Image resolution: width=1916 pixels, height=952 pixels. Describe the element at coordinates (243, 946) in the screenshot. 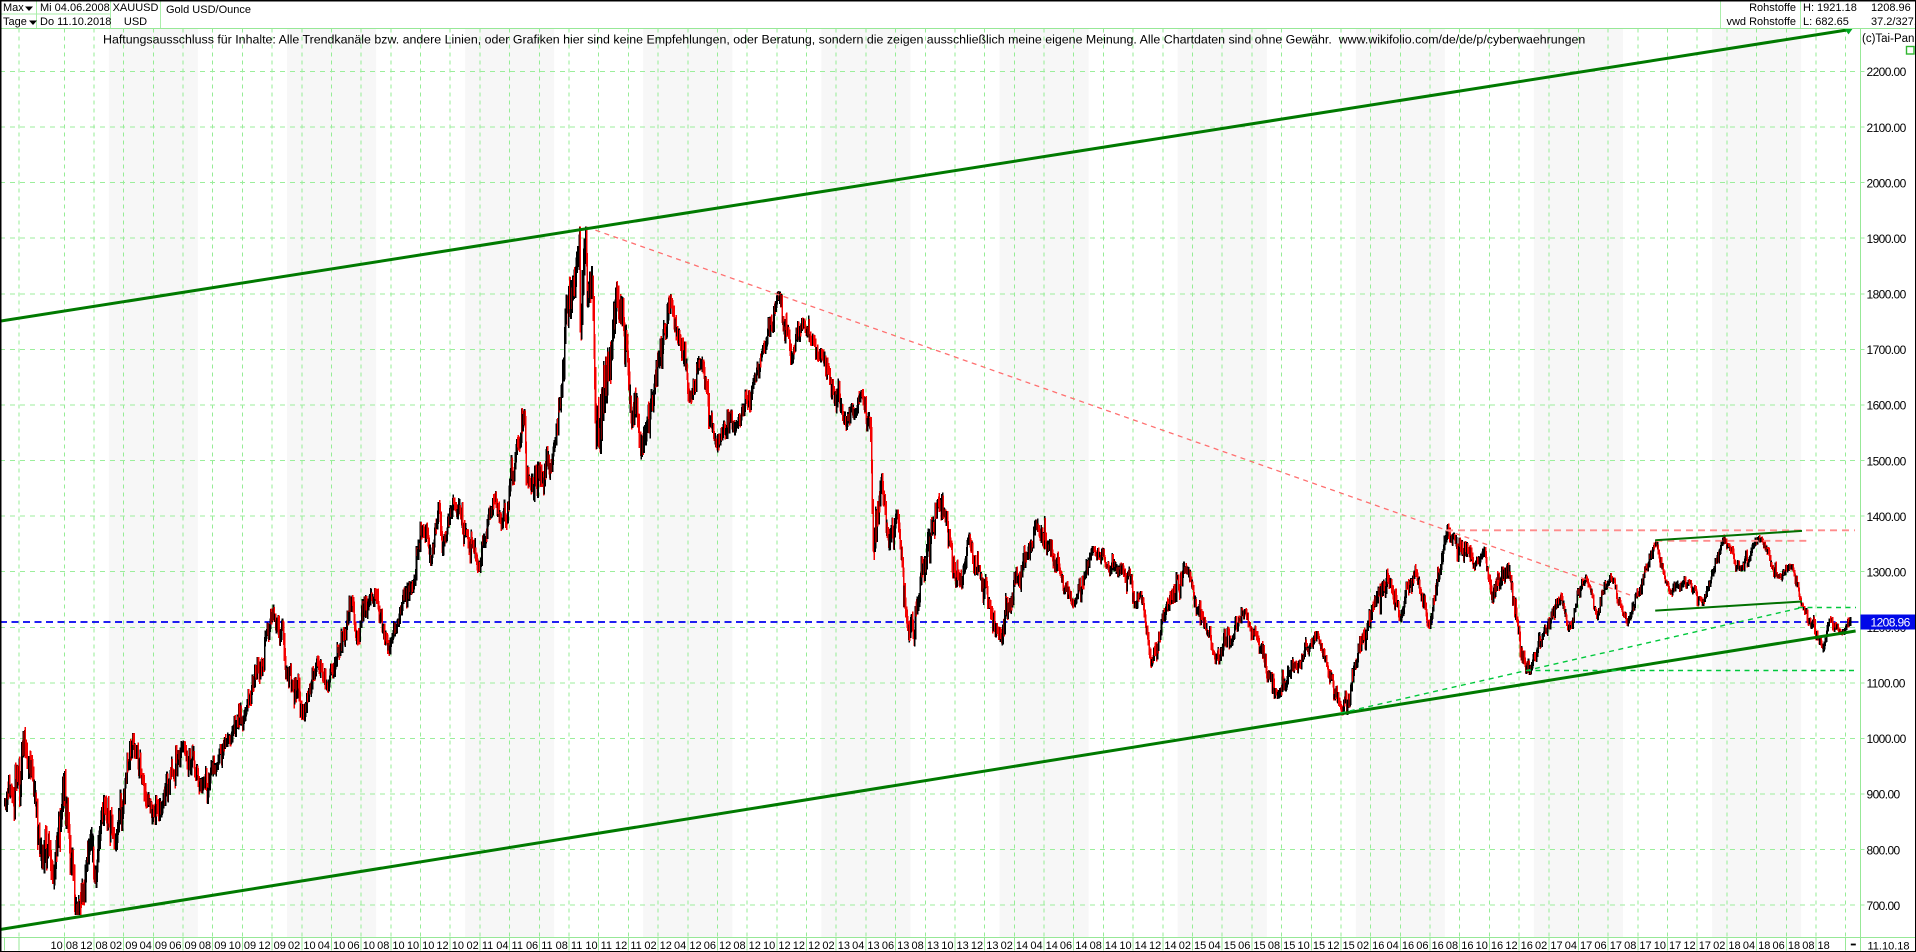

I see `svg-text: 10 09` at that location.